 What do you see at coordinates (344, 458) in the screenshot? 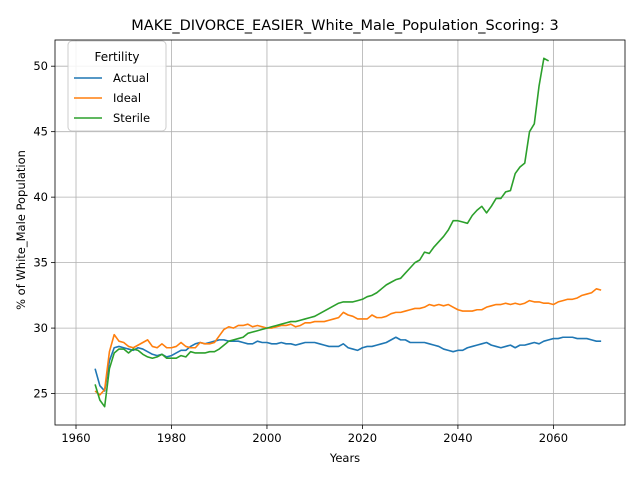
I see `x-axis-label: Years` at bounding box center [344, 458].